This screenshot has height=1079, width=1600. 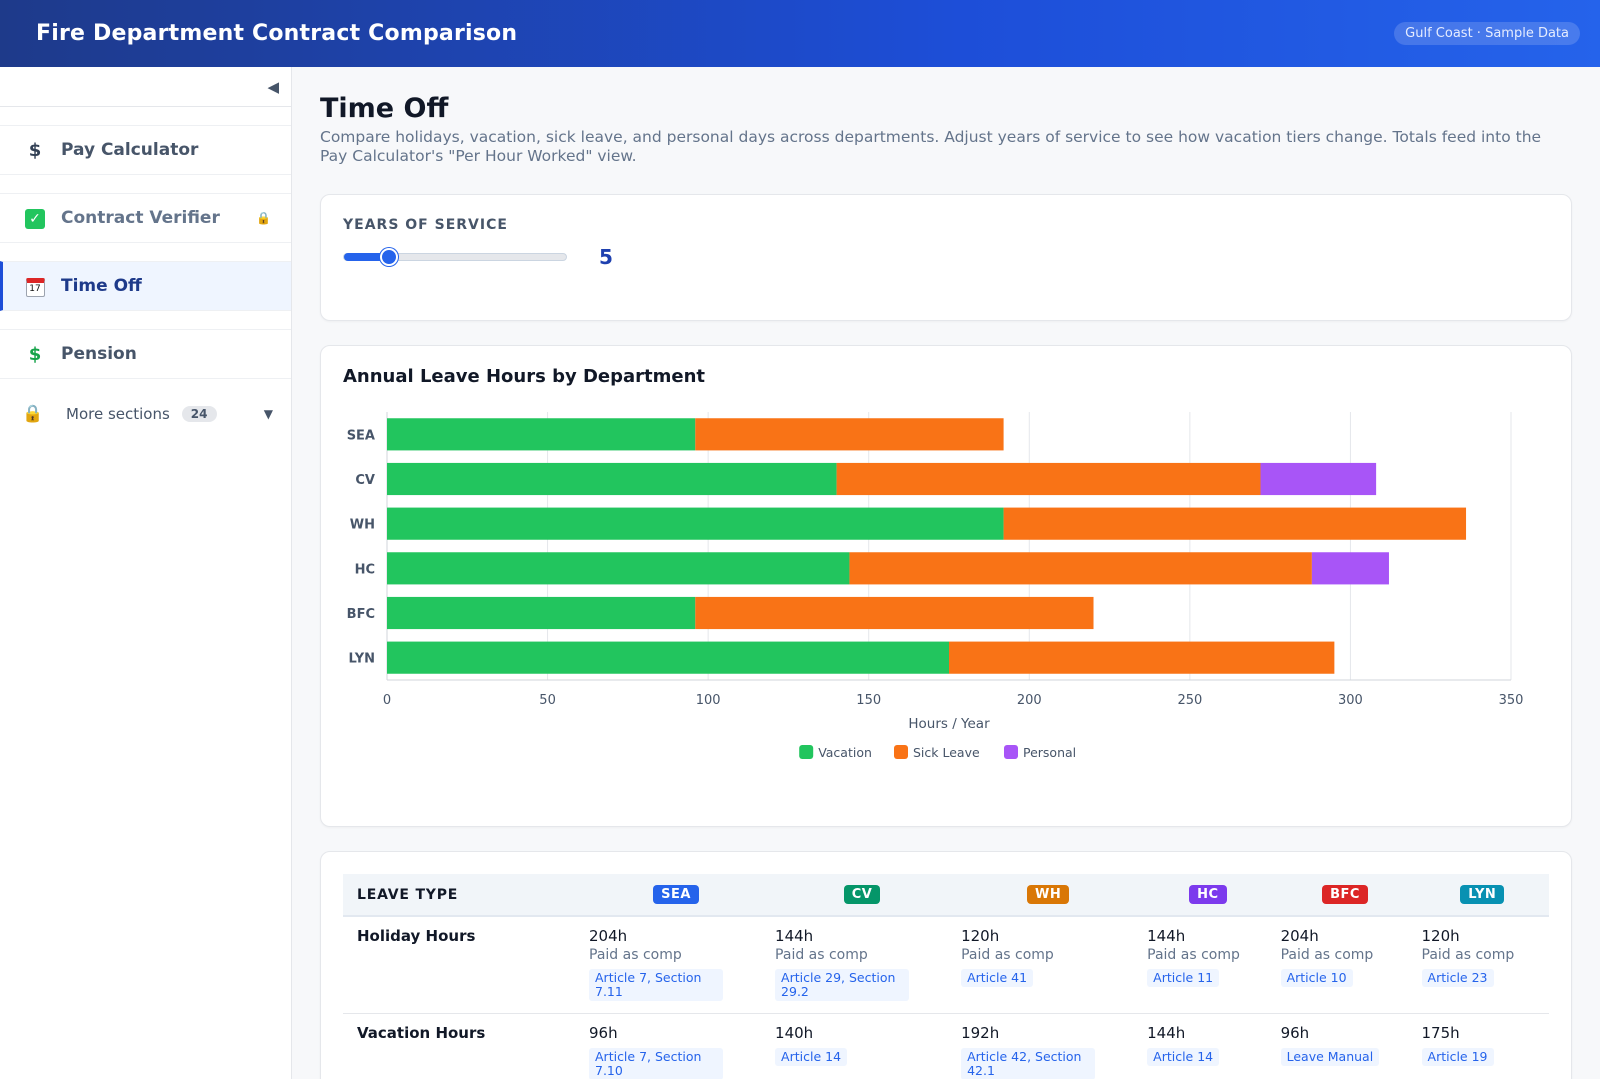 What do you see at coordinates (794, 1033) in the screenshot?
I see `cell-value: 140h` at bounding box center [794, 1033].